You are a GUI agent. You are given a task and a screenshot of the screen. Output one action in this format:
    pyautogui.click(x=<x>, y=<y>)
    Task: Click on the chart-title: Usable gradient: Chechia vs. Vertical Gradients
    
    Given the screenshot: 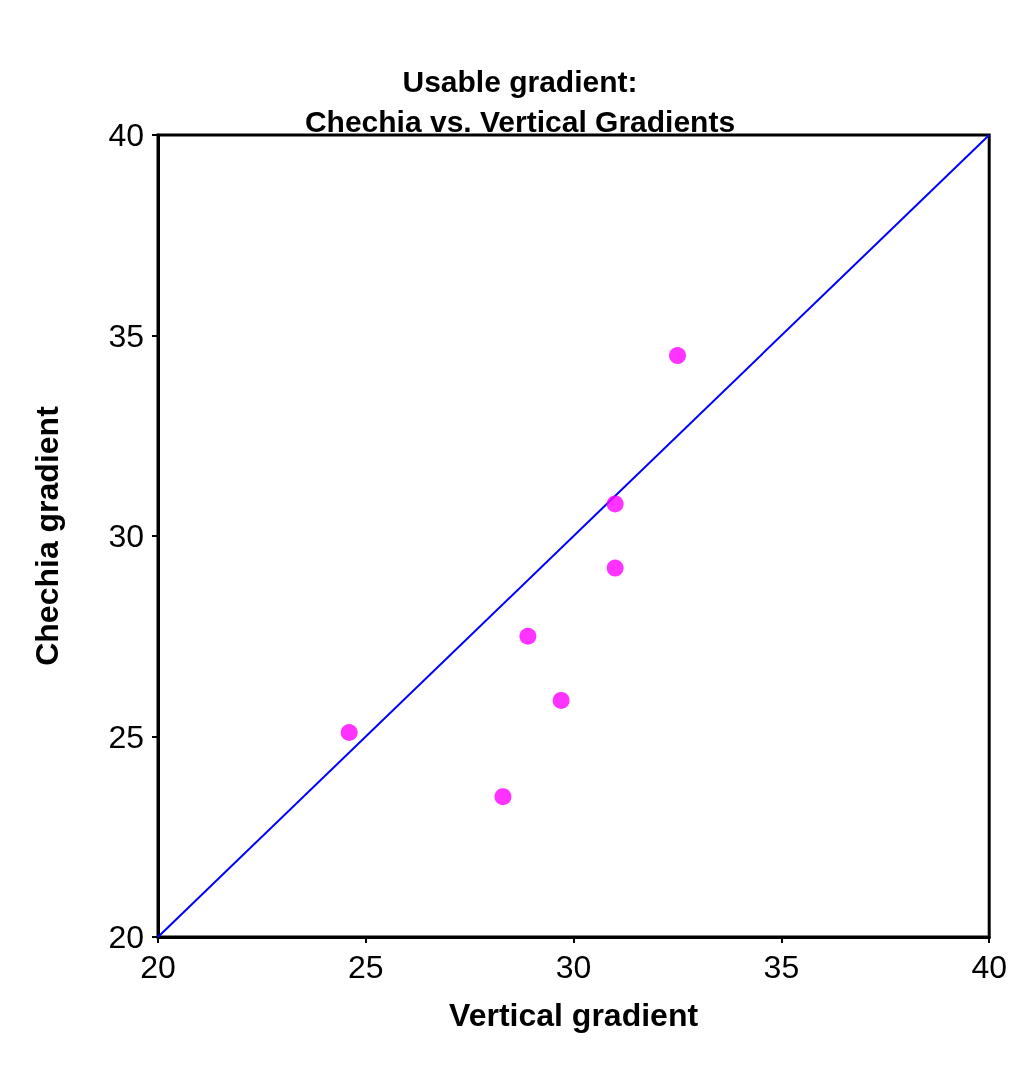 What is the action you would take?
    pyautogui.click(x=520, y=101)
    